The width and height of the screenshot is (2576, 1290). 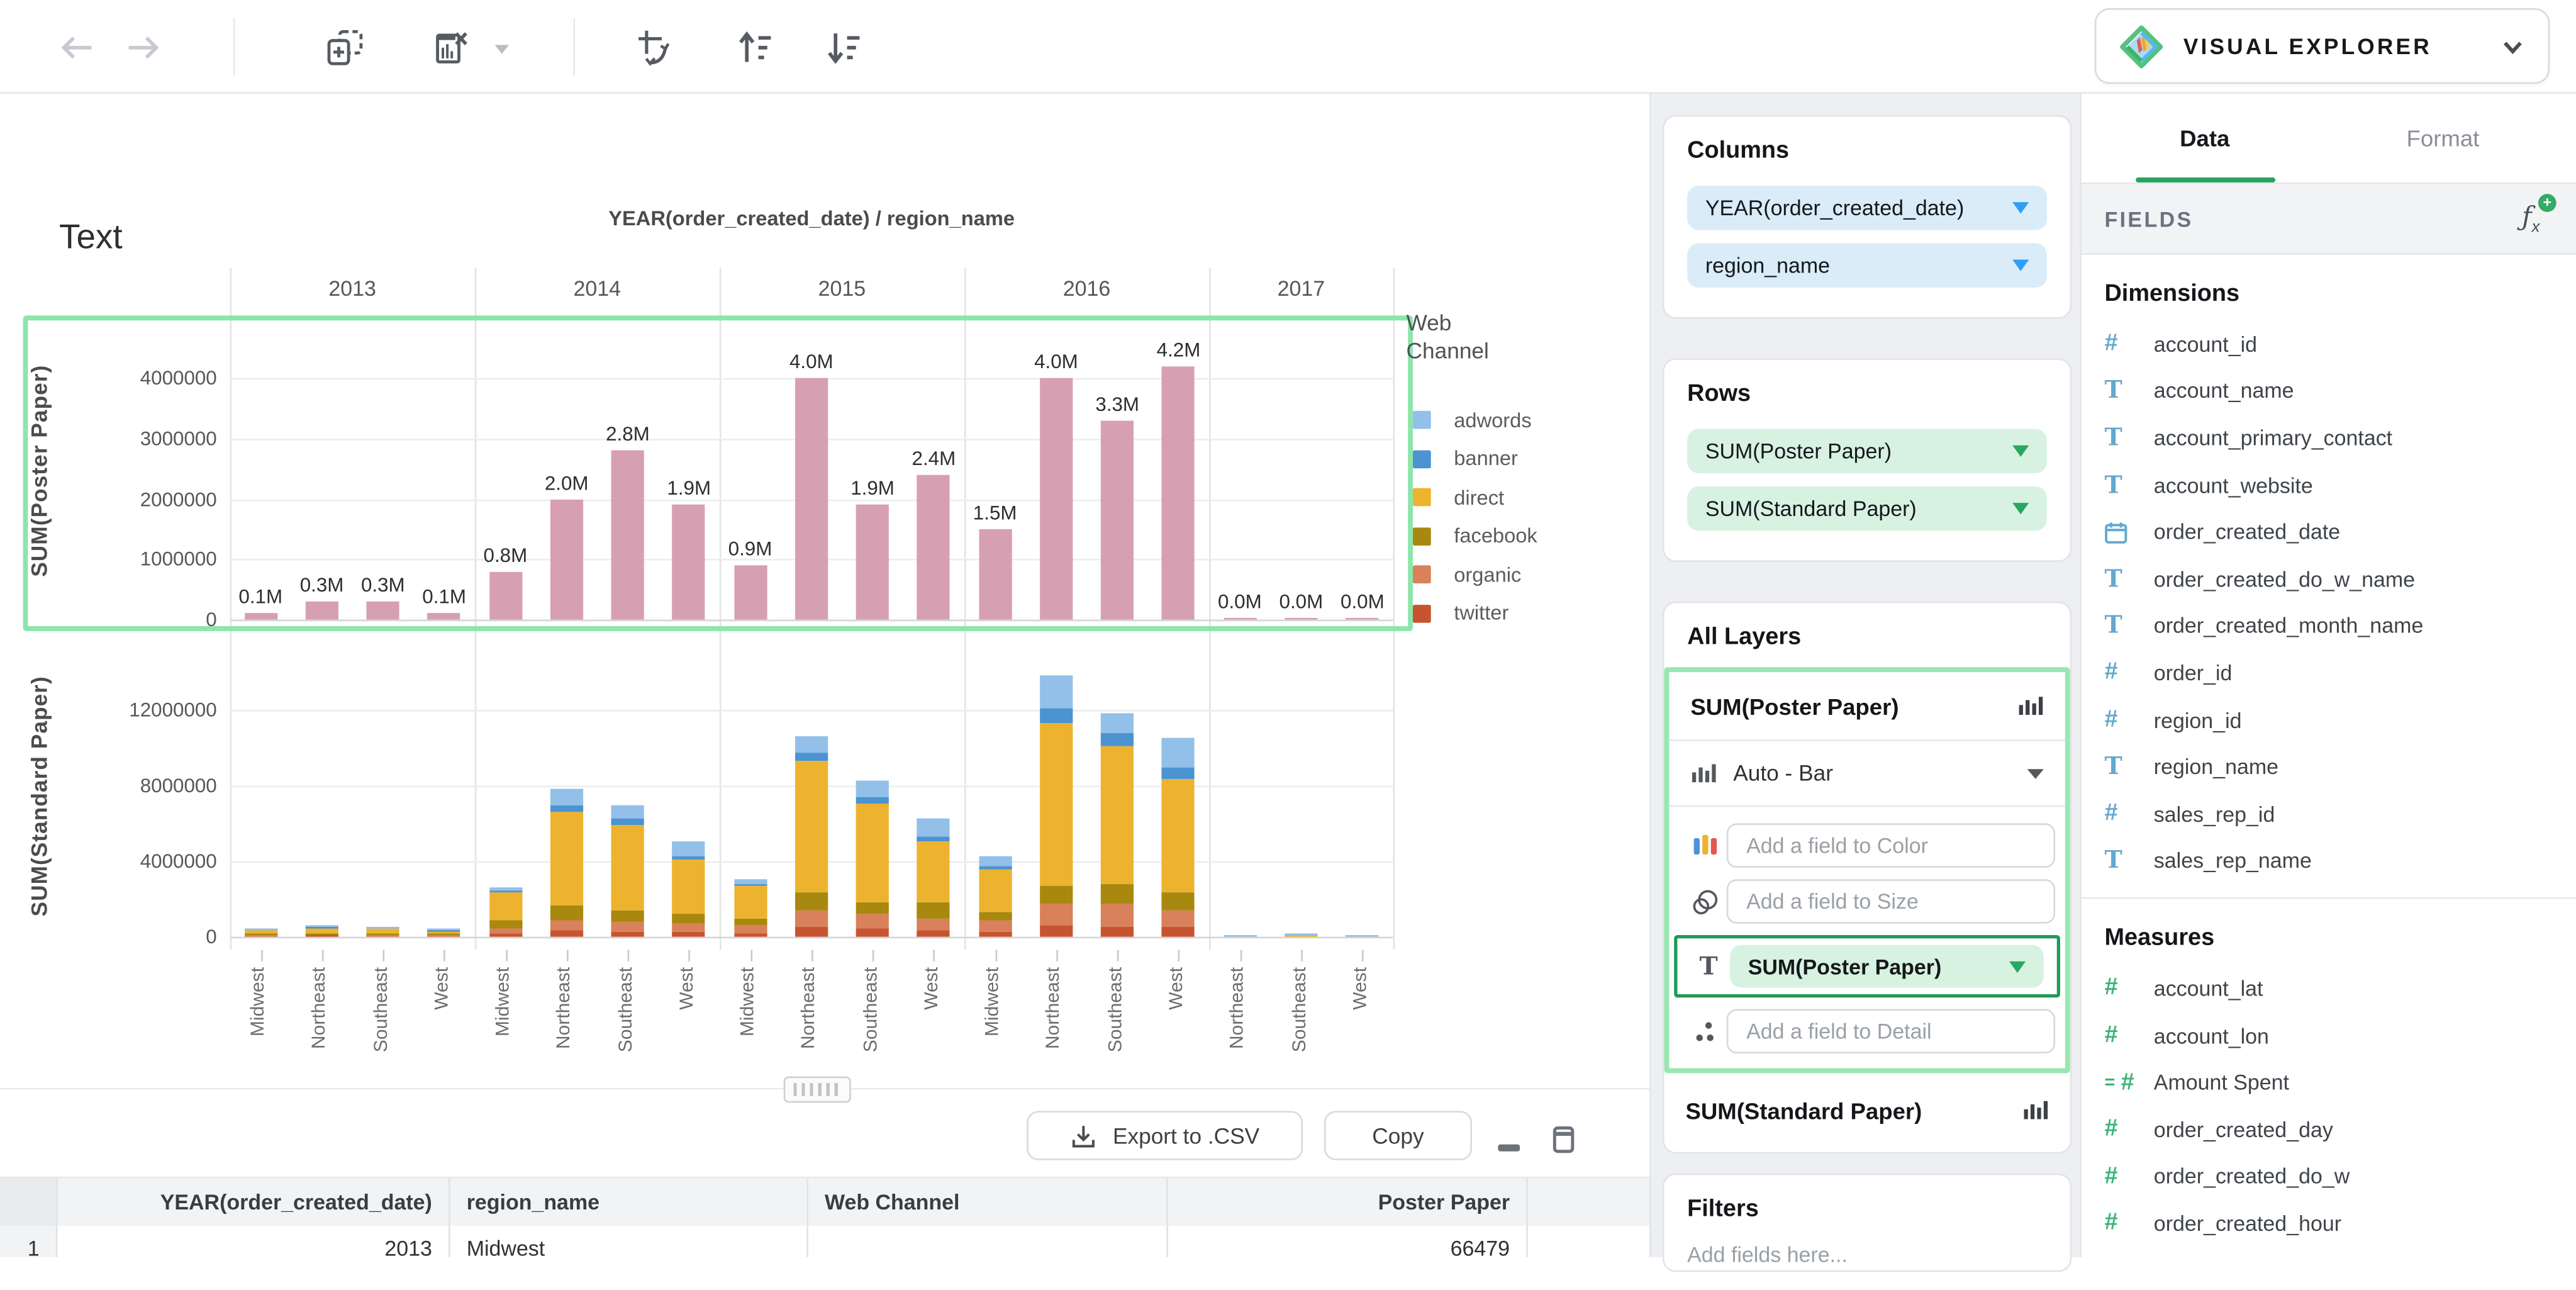 What do you see at coordinates (1867, 508) in the screenshot?
I see `rows-pill-standard: SUM(Standard Paper)` at bounding box center [1867, 508].